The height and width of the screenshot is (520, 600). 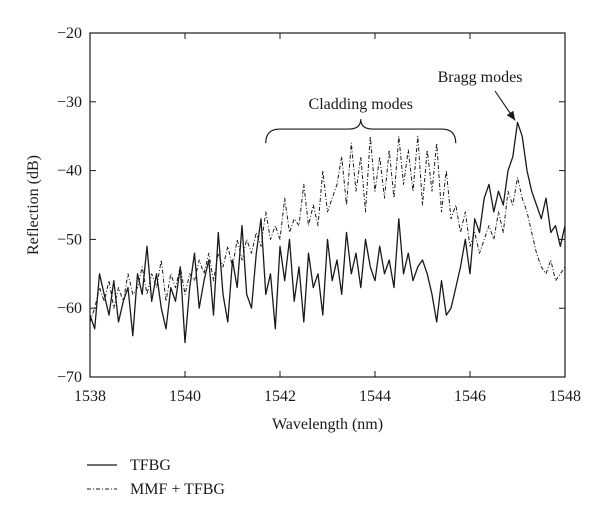 I want to click on y-tick-label: −50, so click(x=69, y=239).